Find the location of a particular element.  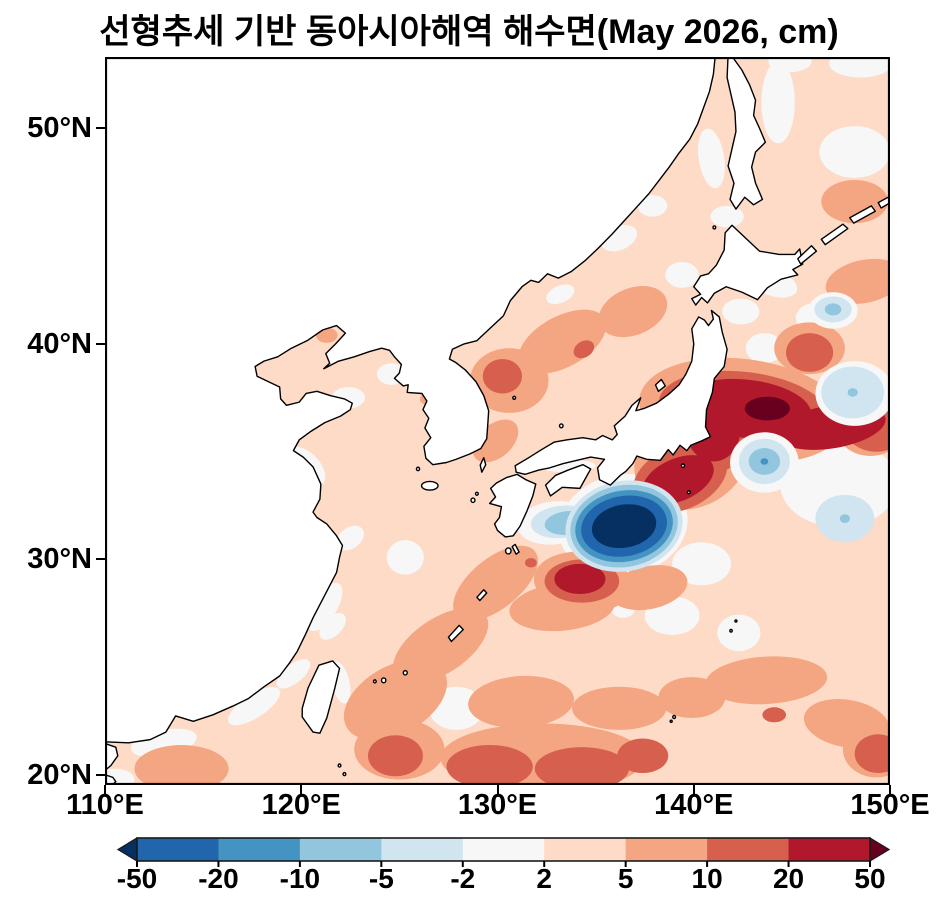

x-tick-label: 150°E is located at coordinates (890, 805).